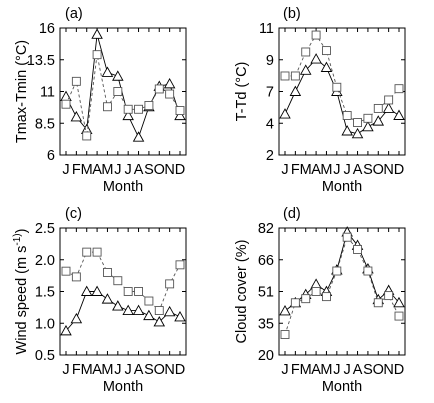 This screenshot has height=403, width=434. What do you see at coordinates (266, 261) in the screenshot?
I see `y-tick-label: 66` at bounding box center [266, 261].